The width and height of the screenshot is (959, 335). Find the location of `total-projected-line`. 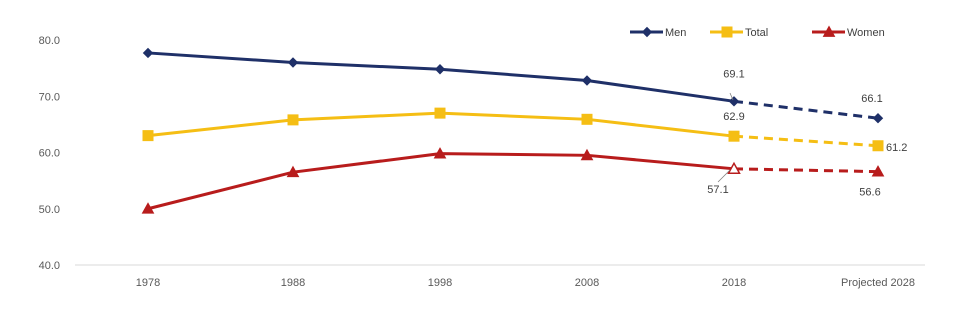

total-projected-line is located at coordinates (806, 141).